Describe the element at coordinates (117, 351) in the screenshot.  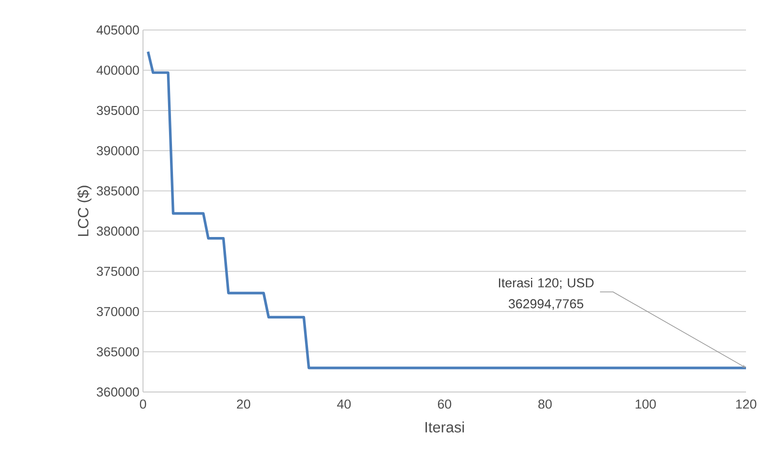
I see `y-tick-label: 365000` at that location.